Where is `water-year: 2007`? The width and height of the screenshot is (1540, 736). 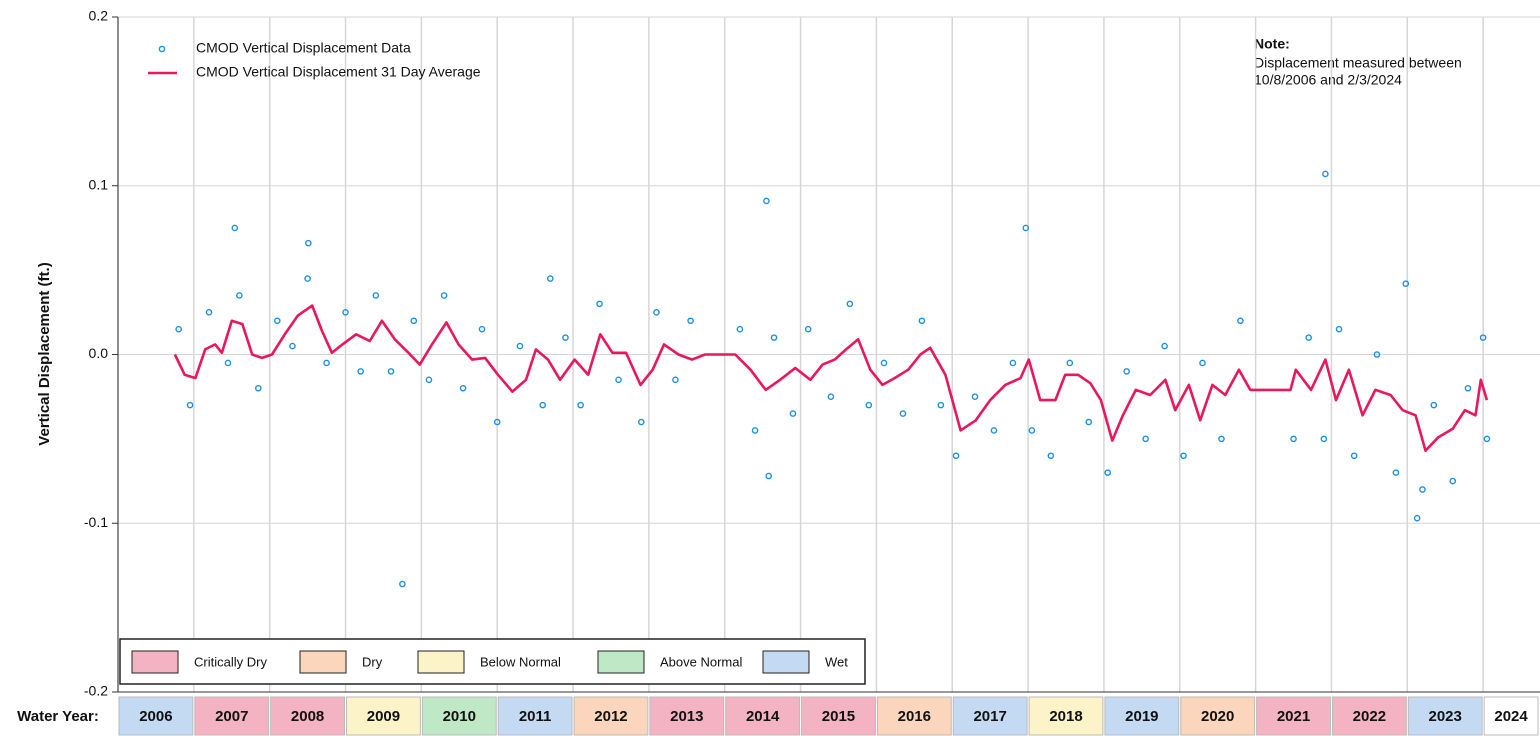 water-year: 2007 is located at coordinates (231, 716).